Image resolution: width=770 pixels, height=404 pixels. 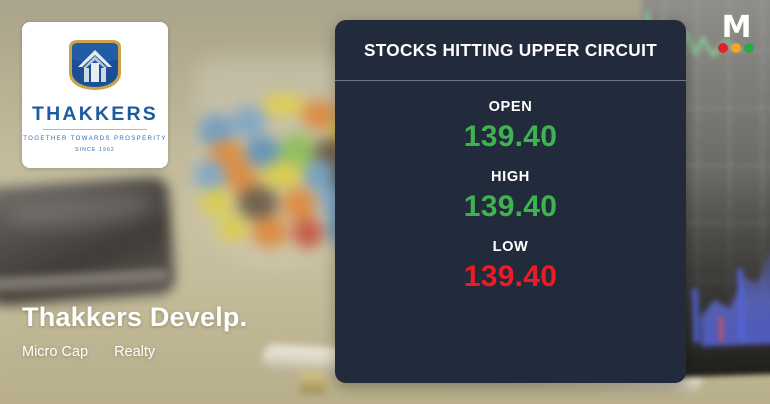 I want to click on stat-label: OPEN, so click(x=510, y=107).